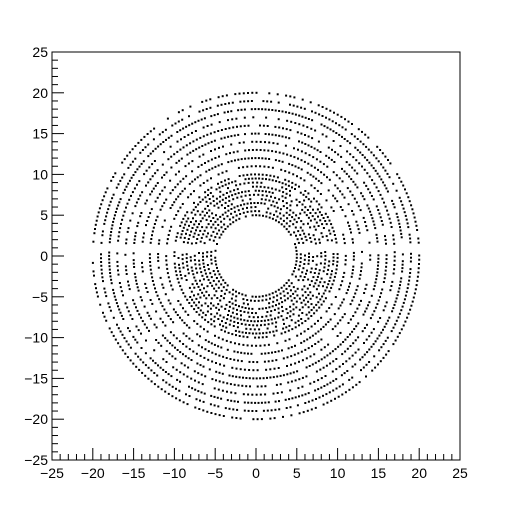 The height and width of the screenshot is (512, 512). Describe the element at coordinates (44, 215) in the screenshot. I see `y-tick-label: 5` at that location.